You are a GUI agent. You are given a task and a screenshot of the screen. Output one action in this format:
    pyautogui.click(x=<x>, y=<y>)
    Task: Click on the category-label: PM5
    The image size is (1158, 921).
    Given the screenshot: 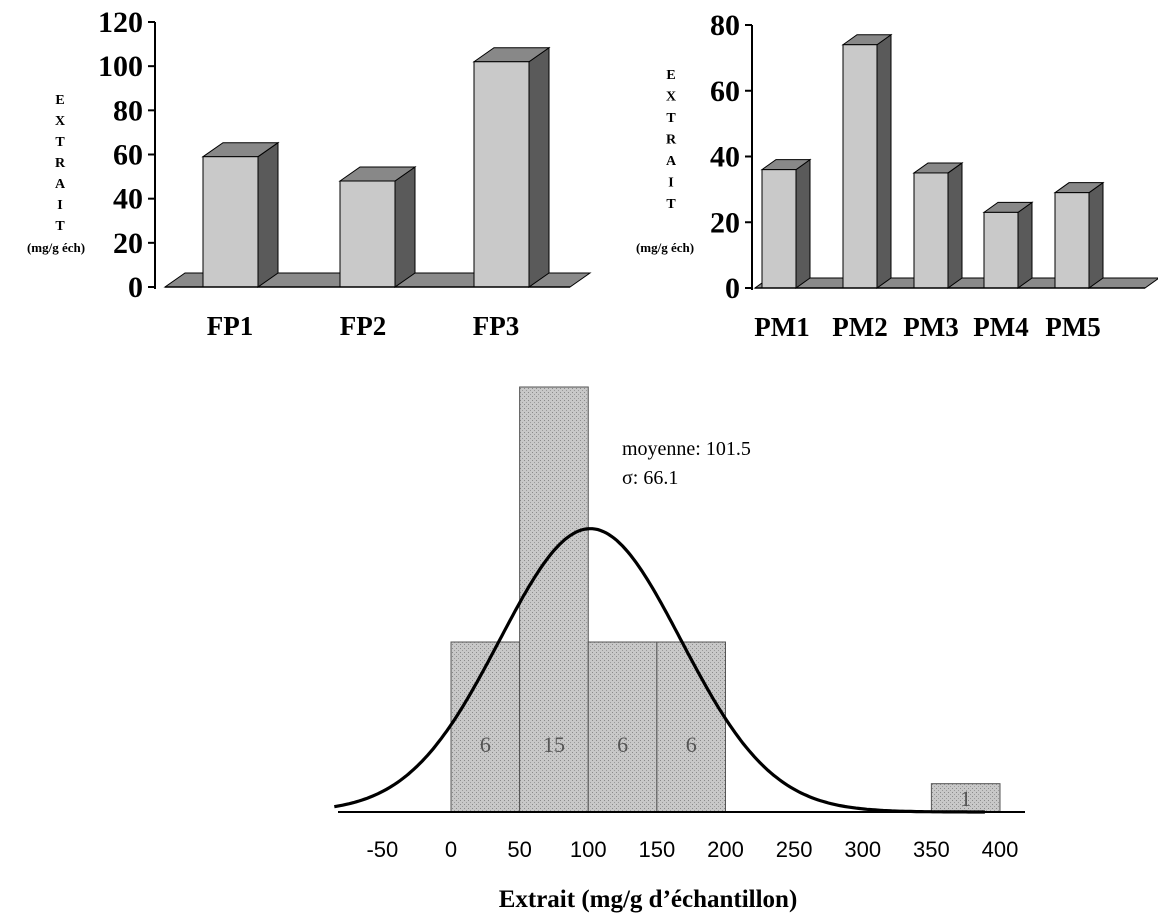 What is the action you would take?
    pyautogui.click(x=1072, y=327)
    